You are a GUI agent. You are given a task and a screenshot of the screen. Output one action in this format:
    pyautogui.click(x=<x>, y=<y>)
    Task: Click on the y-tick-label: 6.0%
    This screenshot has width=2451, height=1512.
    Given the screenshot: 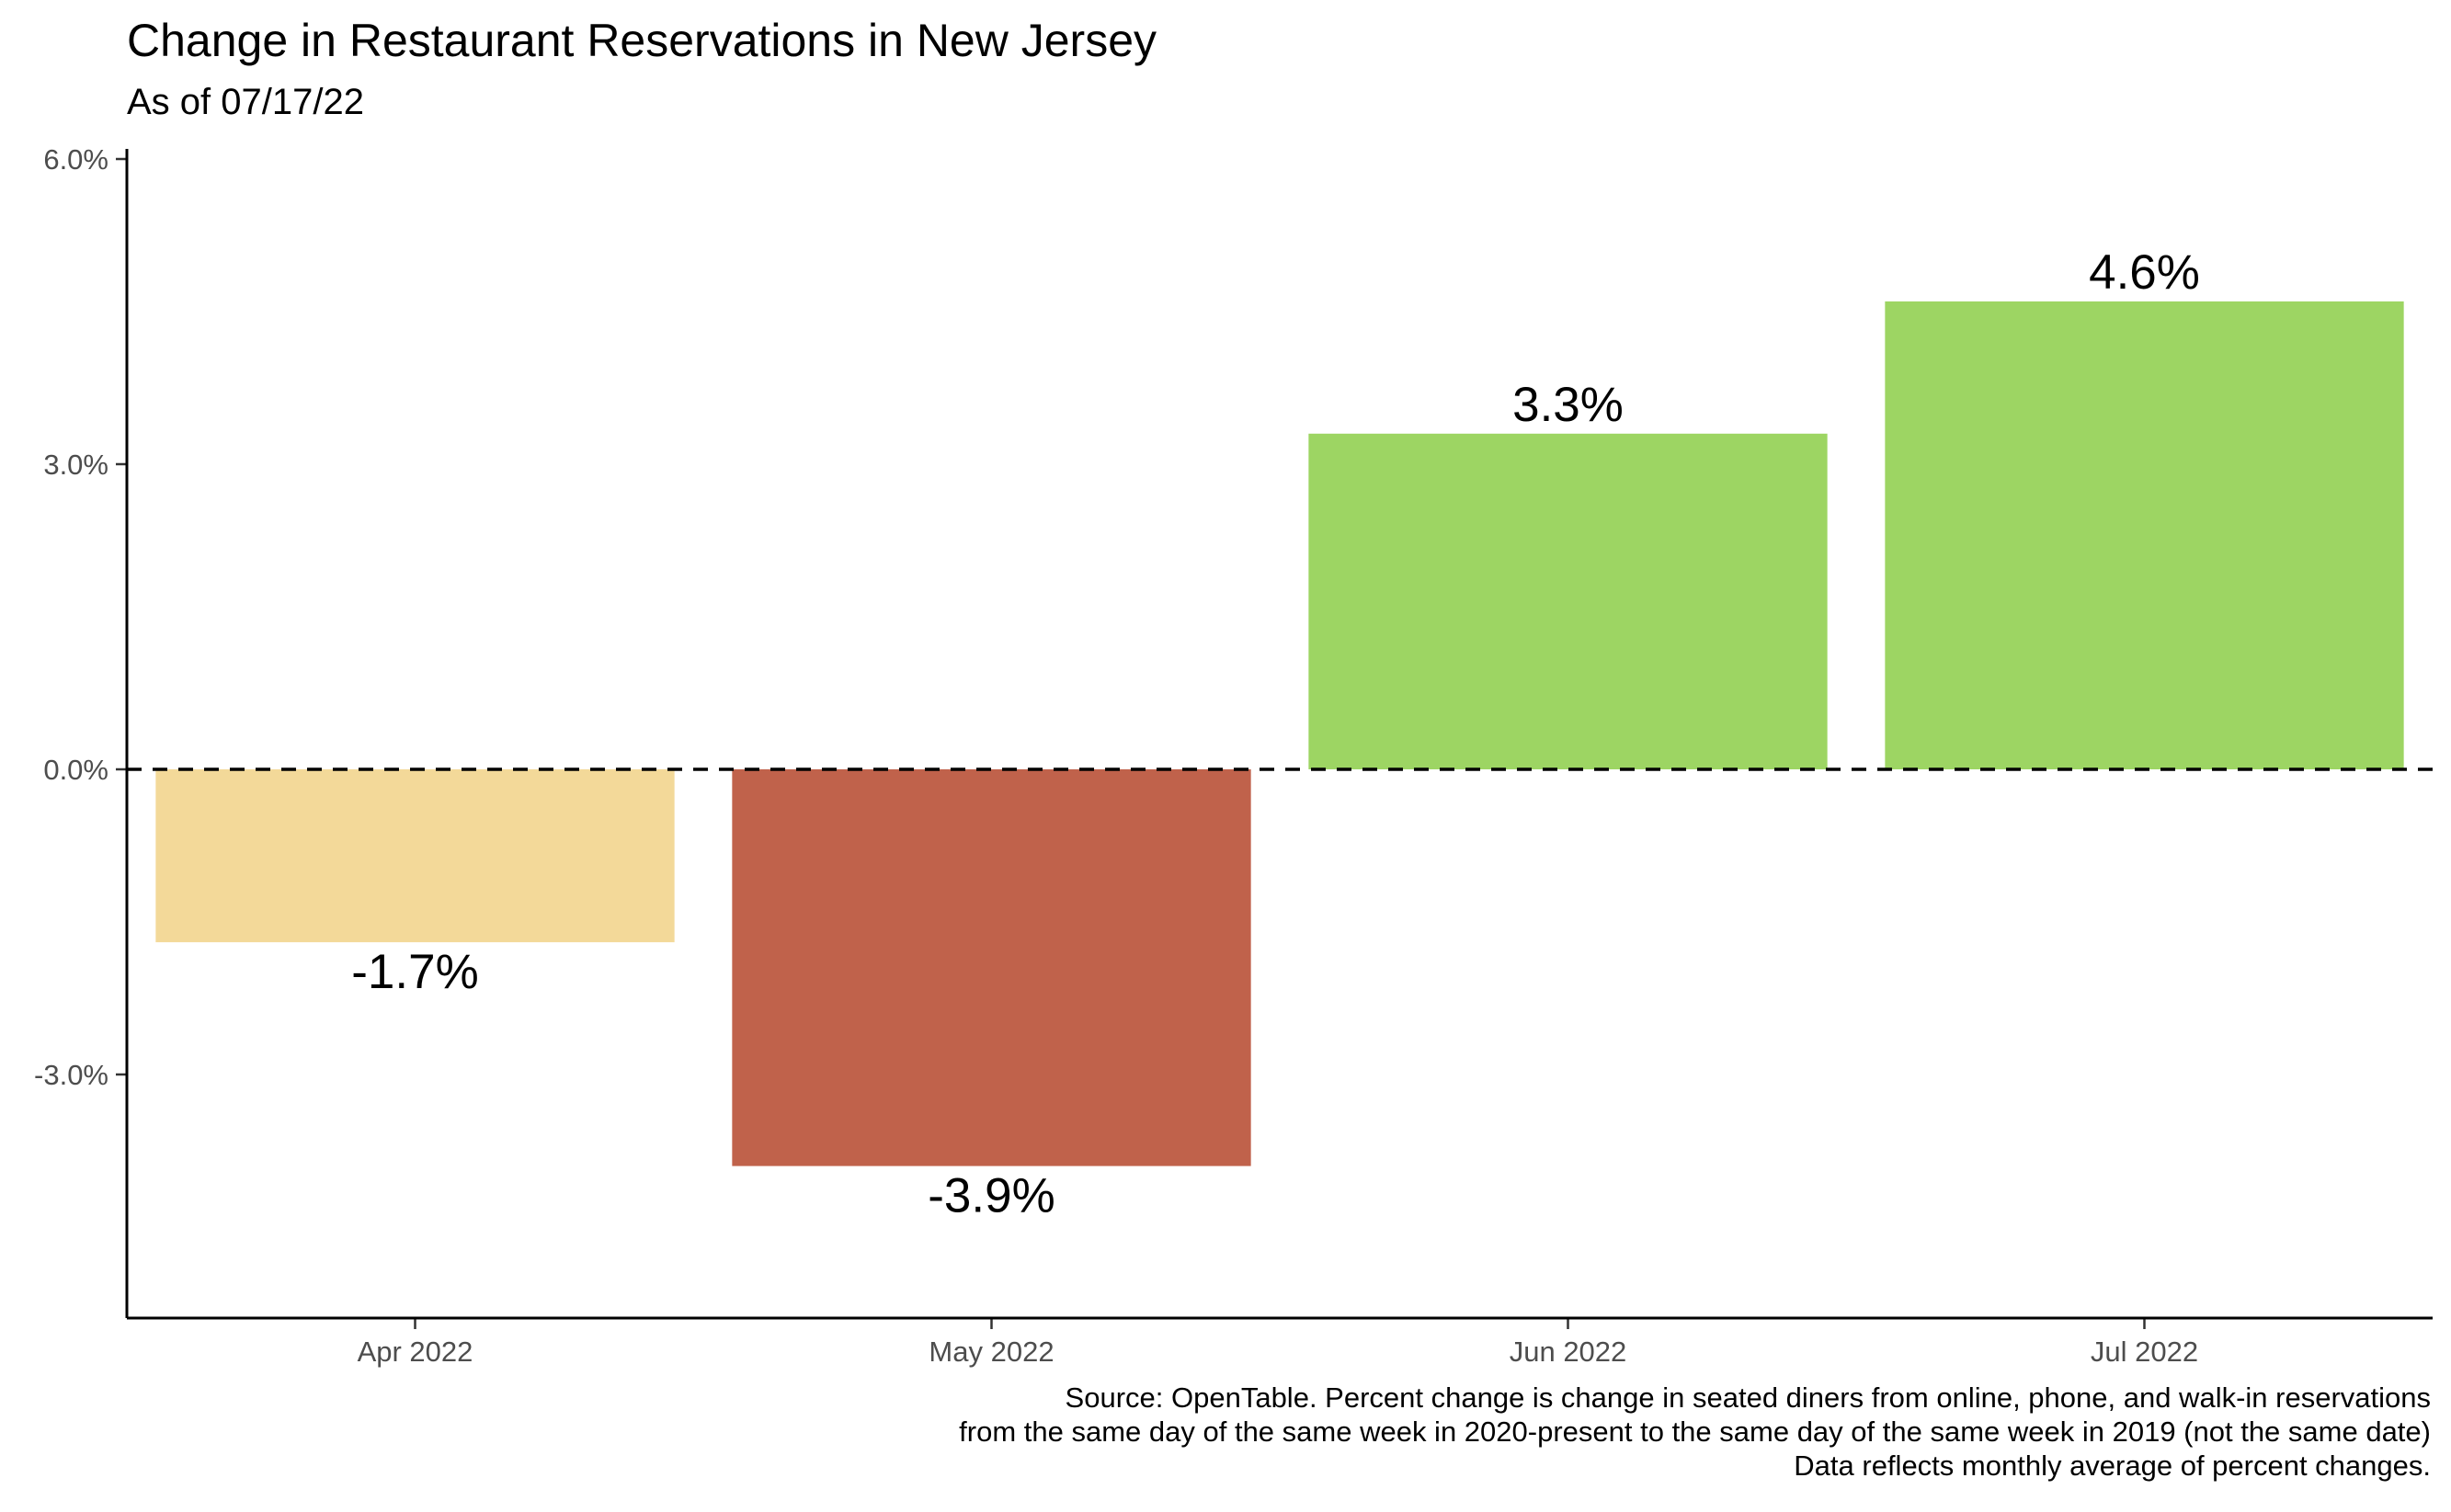 What is the action you would take?
    pyautogui.click(x=75, y=160)
    